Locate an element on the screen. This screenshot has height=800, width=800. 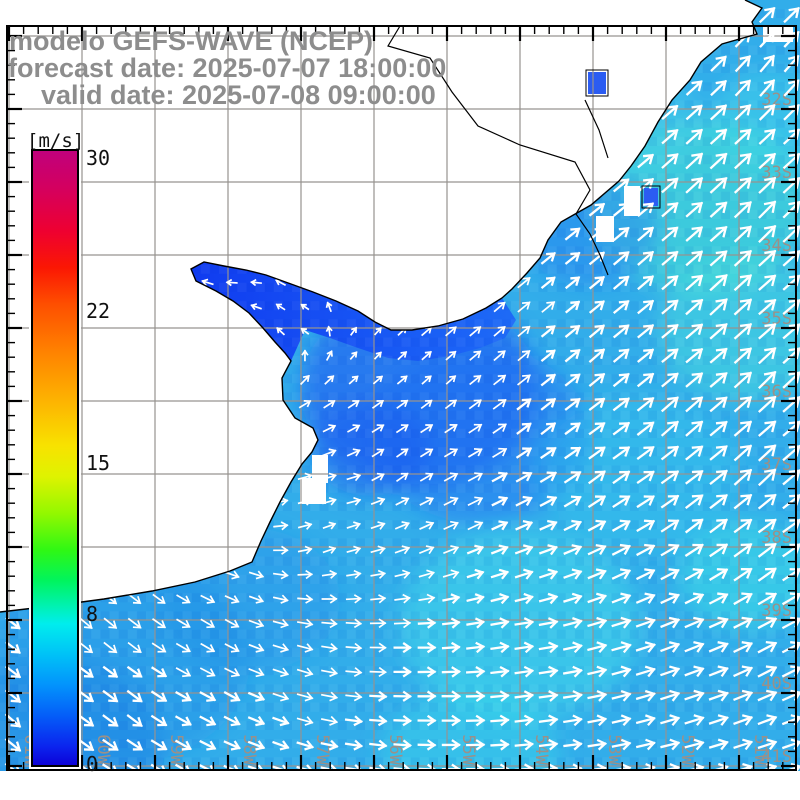
lon-label-56W: 56W is located at coordinates (395, 749).